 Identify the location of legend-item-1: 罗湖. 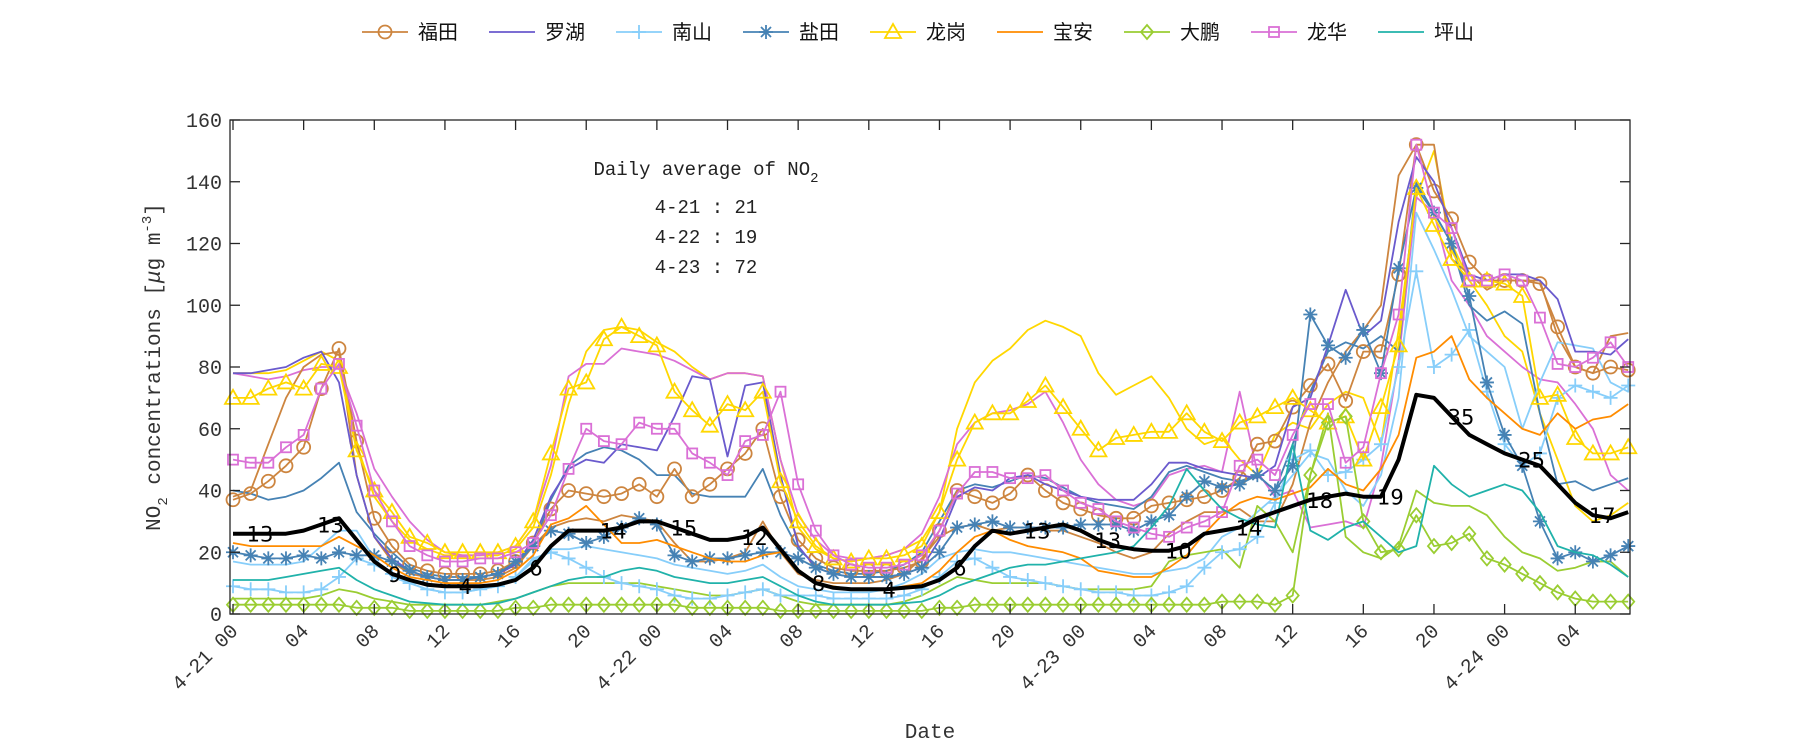
(537, 32).